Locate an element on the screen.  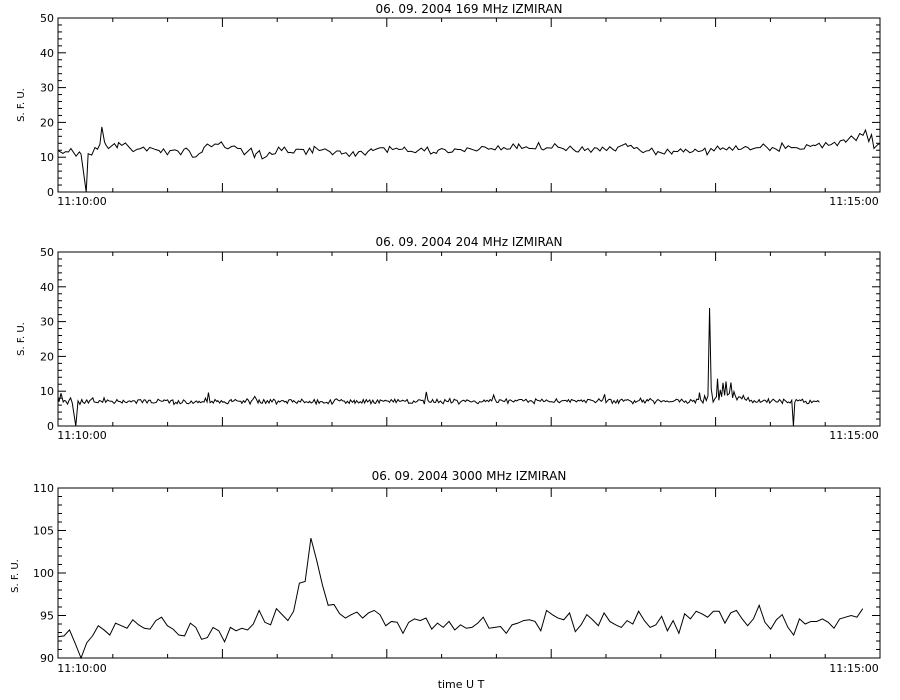
chart-title: 06. 09. 2004 204 MHz IZMIRAN is located at coordinates (468, 242).